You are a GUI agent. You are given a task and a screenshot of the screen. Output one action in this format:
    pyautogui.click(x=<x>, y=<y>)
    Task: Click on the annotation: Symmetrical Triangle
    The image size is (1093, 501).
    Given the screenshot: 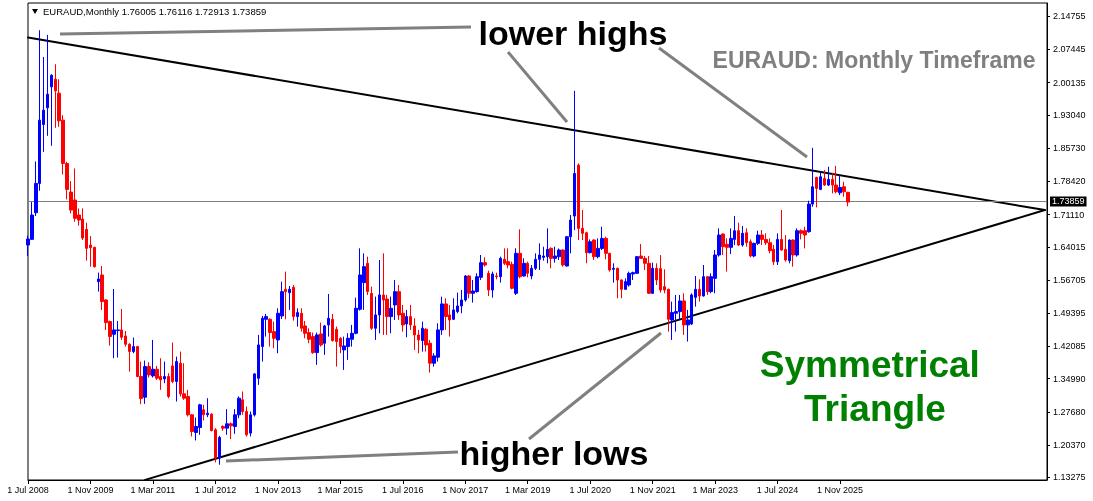 What is the action you would take?
    pyautogui.click(x=875, y=386)
    